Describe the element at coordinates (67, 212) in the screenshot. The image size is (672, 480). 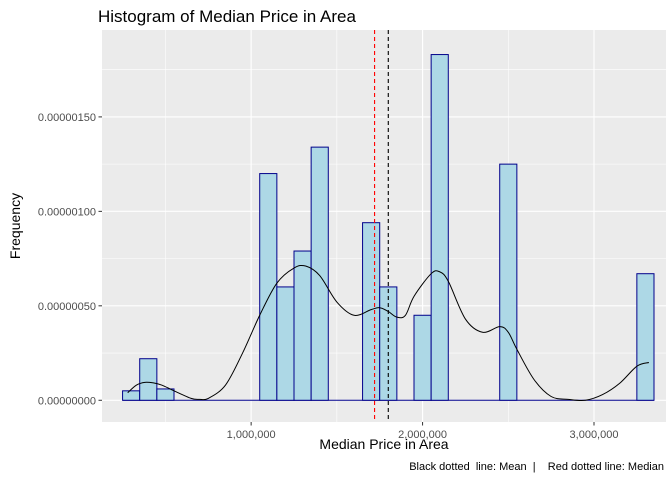
I see `y-tick-label: 0.00000100` at that location.